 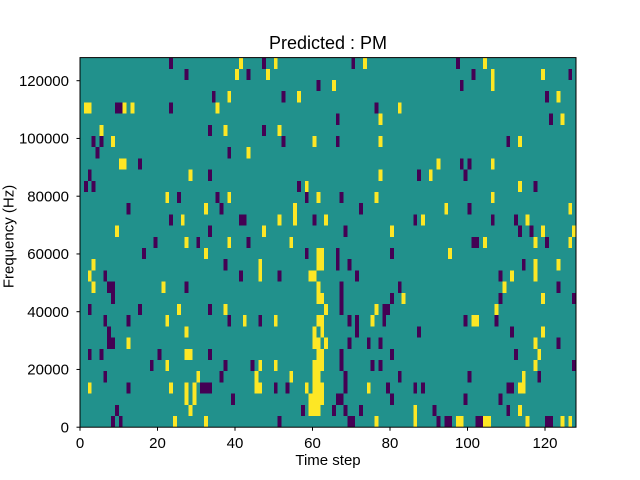 I want to click on svg-text: 80000, so click(x=48, y=196).